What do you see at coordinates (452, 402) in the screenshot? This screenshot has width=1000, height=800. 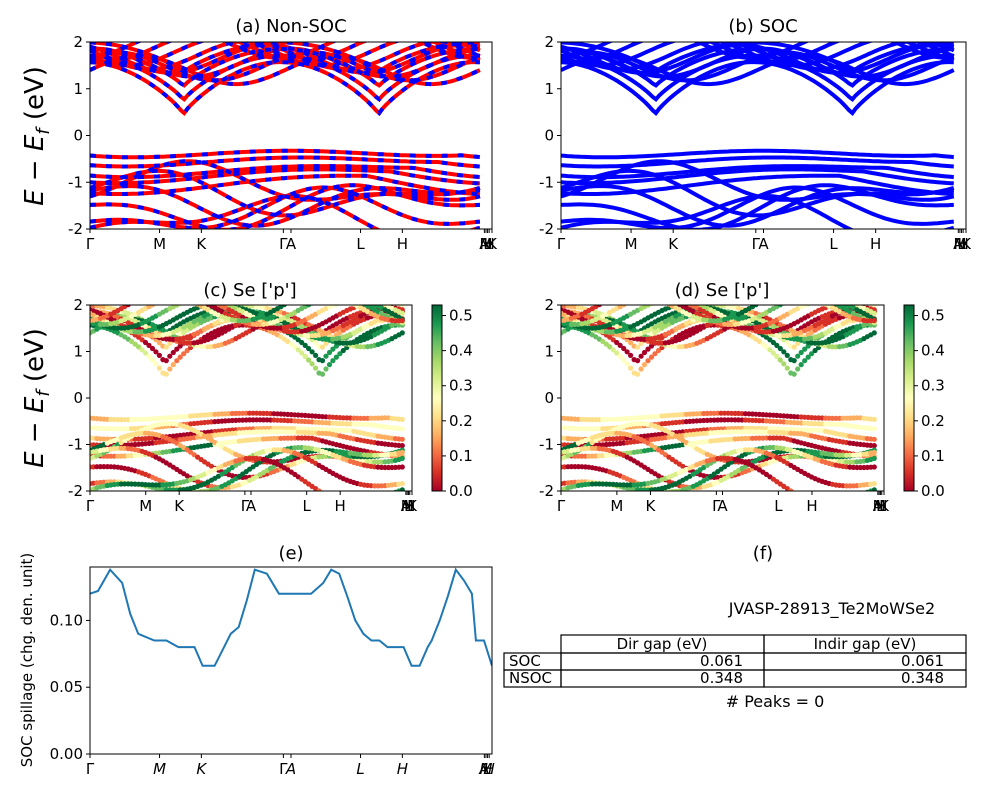 I see `panel-c-colorbar: 0.0 0.1 0.2 0.3 0.4 0.5` at bounding box center [452, 402].